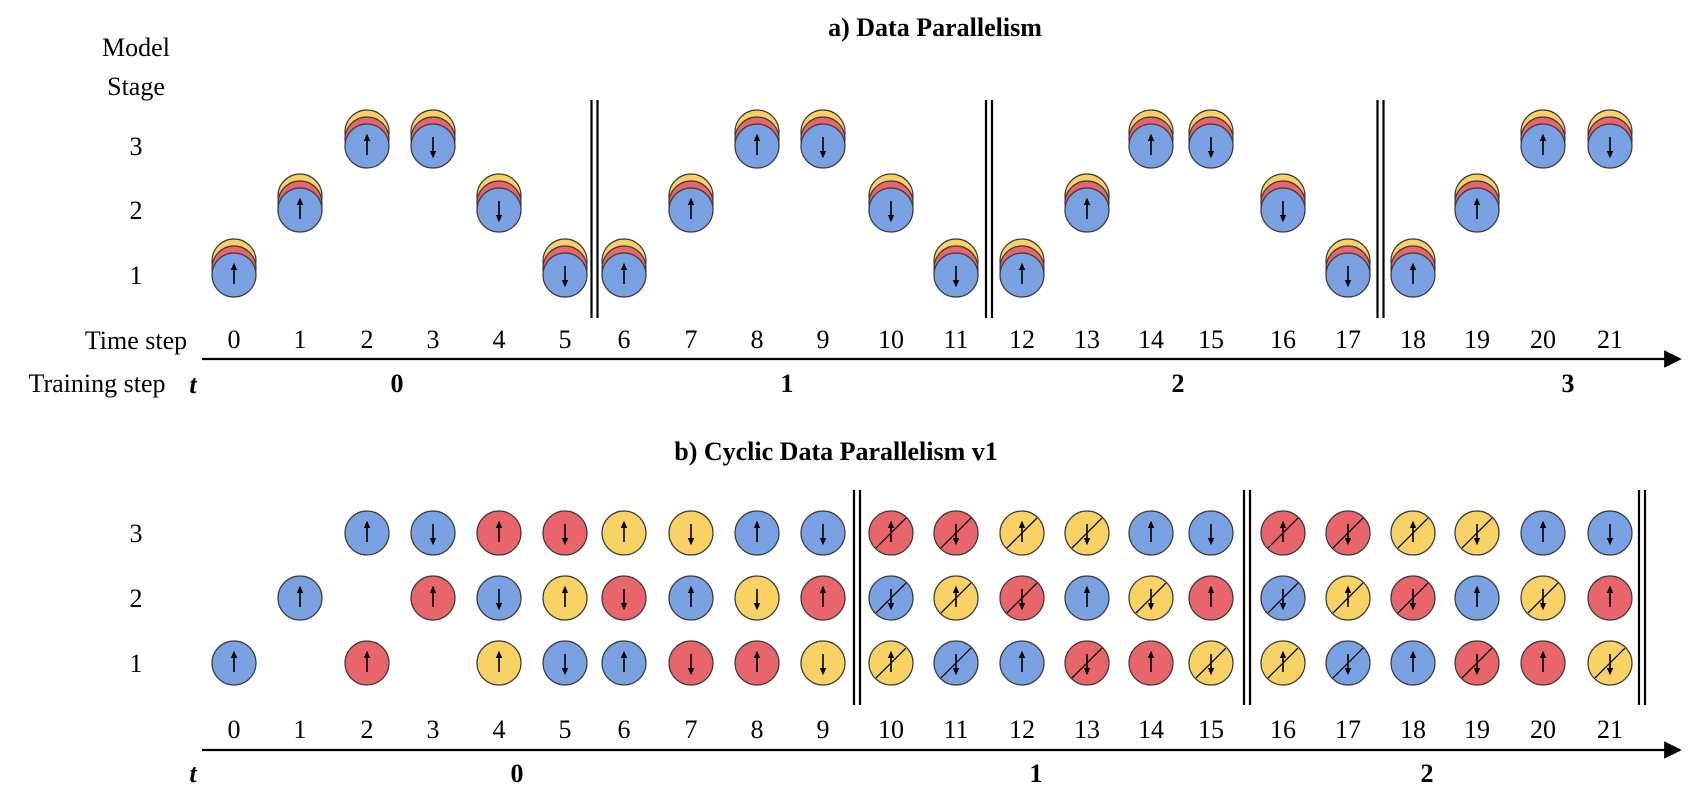  What do you see at coordinates (1413, 729) in the screenshot?
I see `panel-b-time-tick-18: 18` at bounding box center [1413, 729].